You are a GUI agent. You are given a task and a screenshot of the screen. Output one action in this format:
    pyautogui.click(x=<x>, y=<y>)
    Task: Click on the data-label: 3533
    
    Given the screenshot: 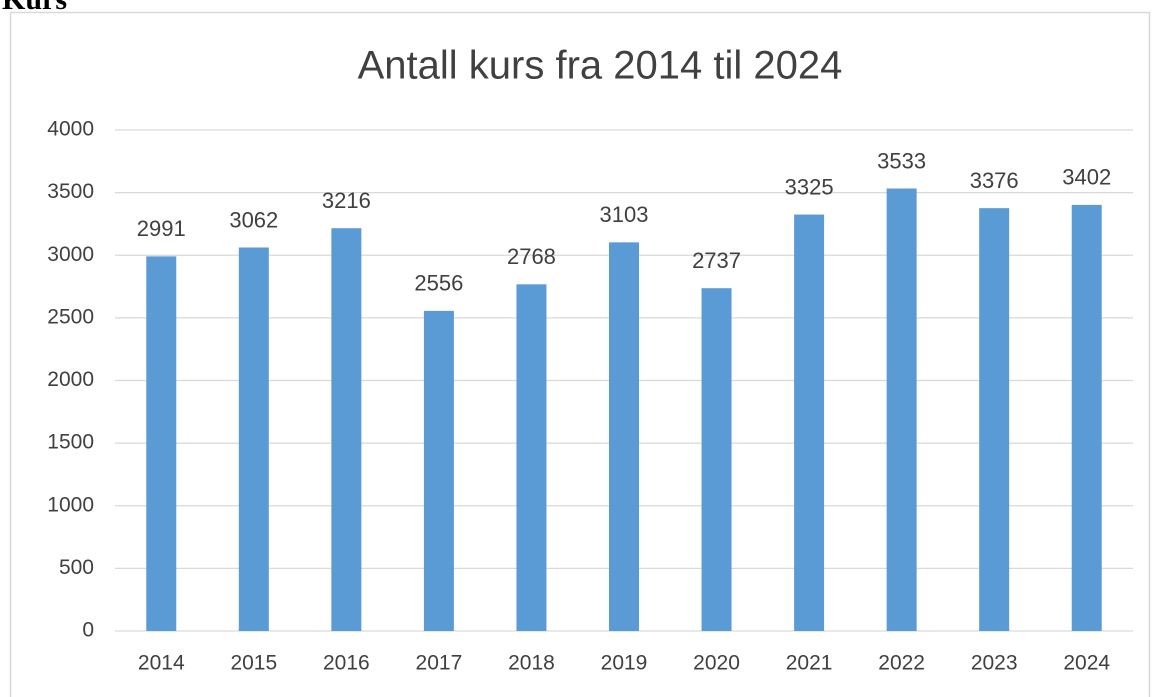 What is the action you would take?
    pyautogui.click(x=901, y=160)
    